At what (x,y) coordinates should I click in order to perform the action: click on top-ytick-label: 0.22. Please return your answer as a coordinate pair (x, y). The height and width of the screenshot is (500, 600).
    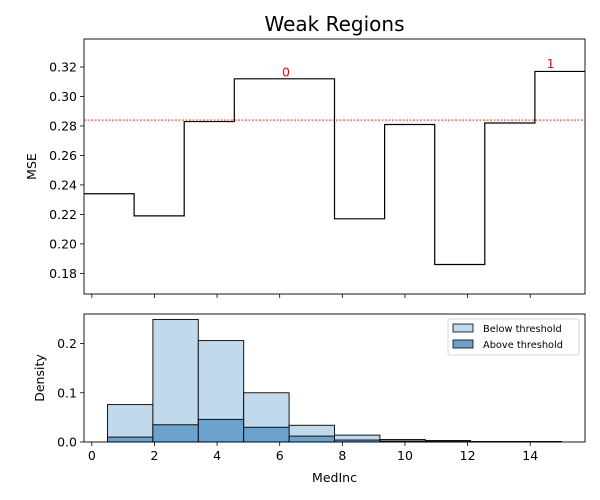
    Looking at the image, I should click on (63, 214).